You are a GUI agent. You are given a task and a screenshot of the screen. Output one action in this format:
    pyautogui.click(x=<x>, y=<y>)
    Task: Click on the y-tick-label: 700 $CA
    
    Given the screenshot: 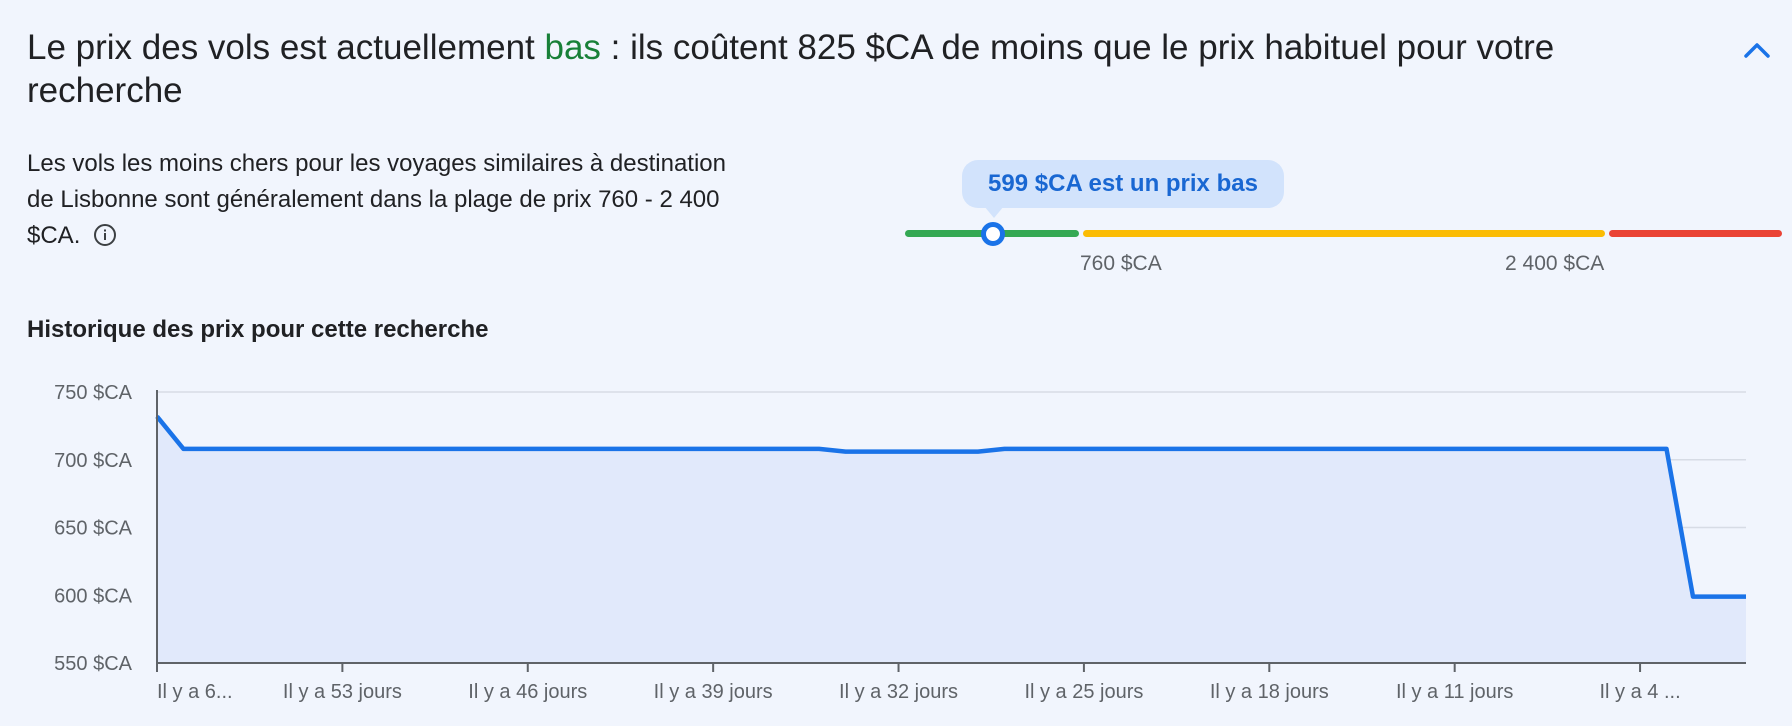 What is the action you would take?
    pyautogui.click(x=93, y=461)
    